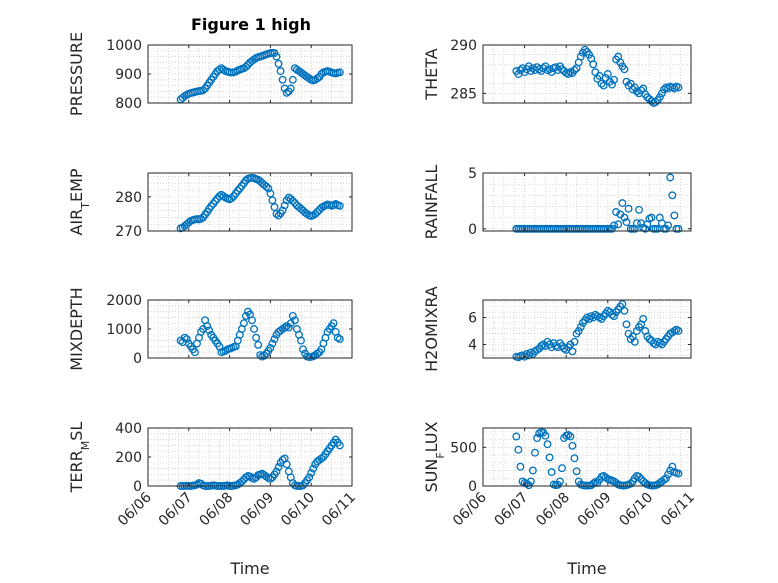  Describe the element at coordinates (128, 104) in the screenshot. I see `y-tick-label: 800` at that location.